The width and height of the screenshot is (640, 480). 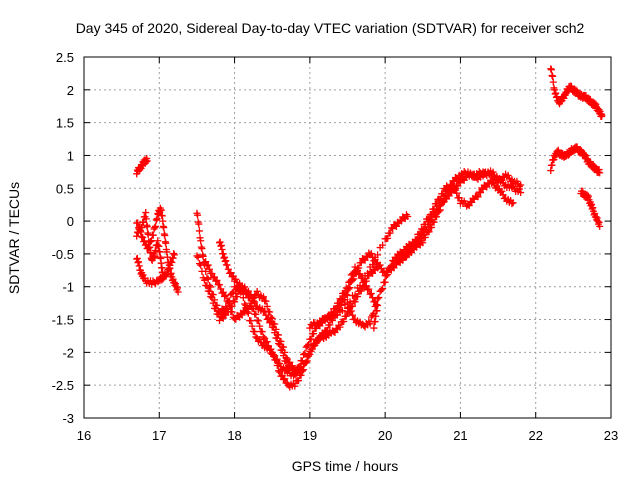 What do you see at coordinates (70, 155) in the screenshot?
I see `y-tick-label: 1` at bounding box center [70, 155].